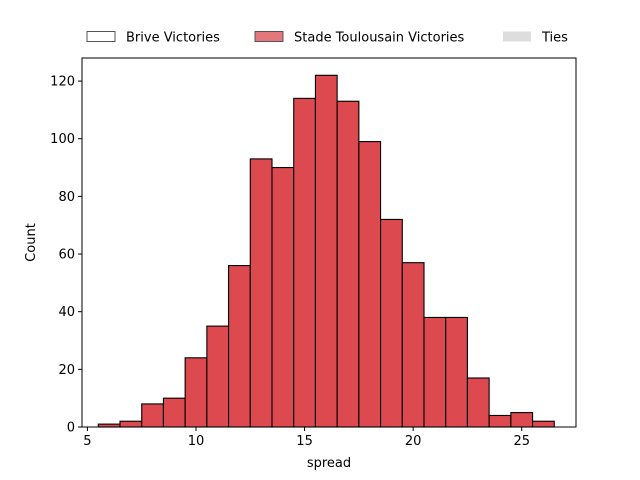 Image resolution: width=640 pixels, height=480 pixels. I want to click on x-axis: 5 10 15 20 25, so click(306, 438).